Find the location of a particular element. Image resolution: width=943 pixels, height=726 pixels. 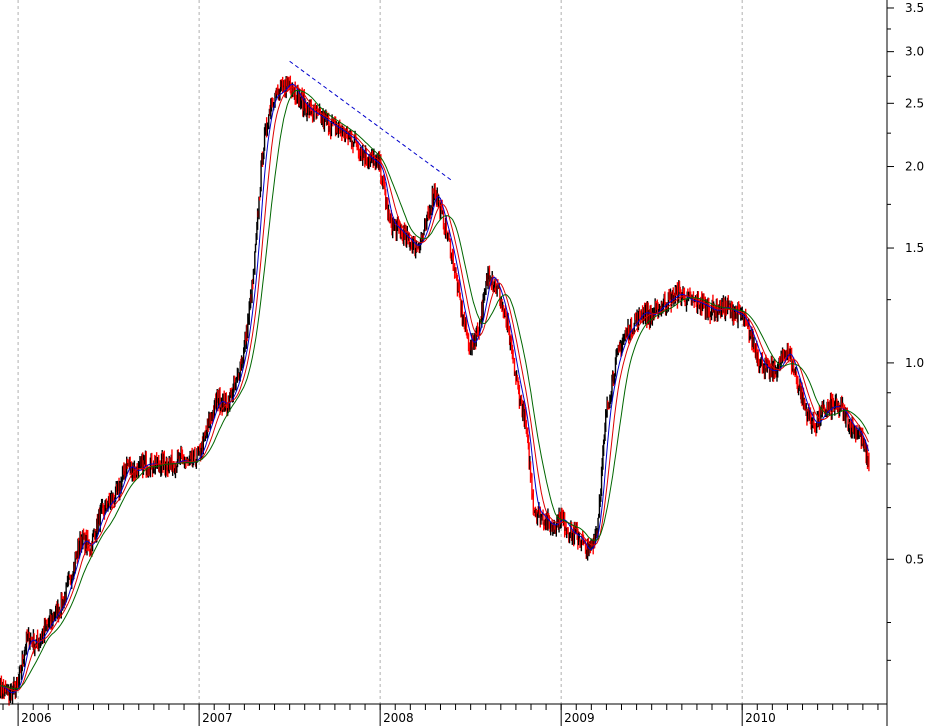

y-tick-label: 3.0 is located at coordinates (914, 52).